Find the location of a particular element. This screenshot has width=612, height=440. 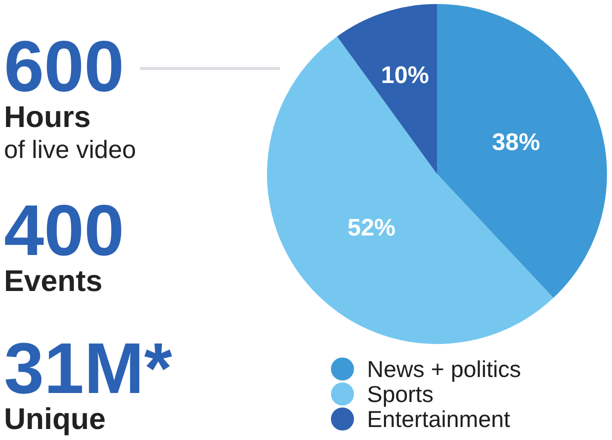

legend-label: Entertainment is located at coordinates (438, 419).